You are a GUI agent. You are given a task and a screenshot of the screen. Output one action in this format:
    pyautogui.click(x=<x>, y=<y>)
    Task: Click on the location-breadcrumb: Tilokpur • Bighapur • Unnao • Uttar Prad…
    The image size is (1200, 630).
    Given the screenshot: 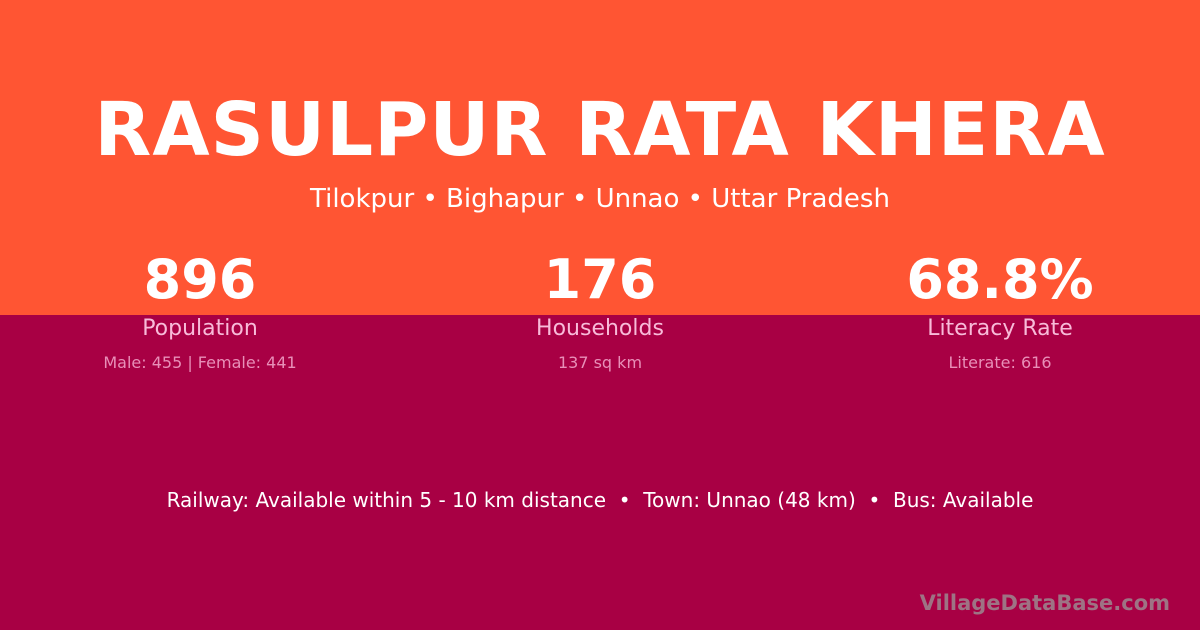 What is the action you would take?
    pyautogui.click(x=600, y=199)
    